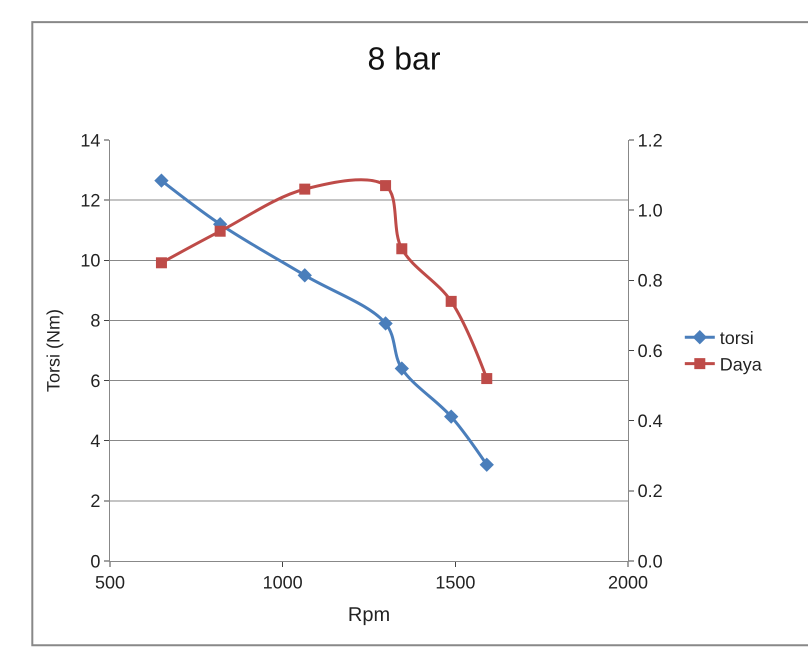  I want to click on x-tick-label: 1000, so click(282, 582).